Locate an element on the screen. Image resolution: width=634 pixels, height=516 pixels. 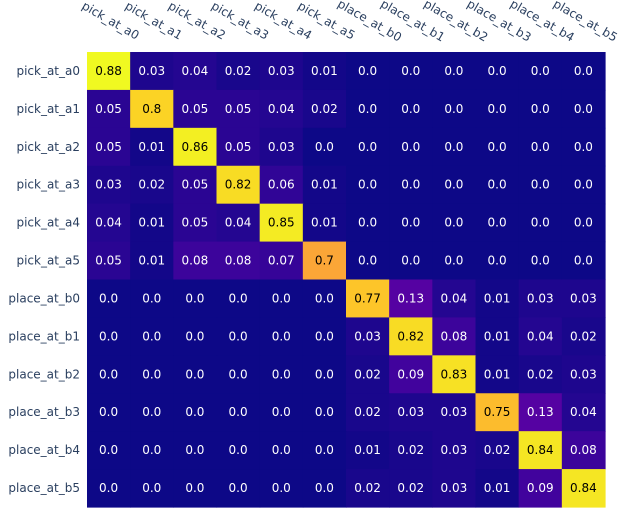
y-tick-label: pick_at_a2 is located at coordinates (48, 147).